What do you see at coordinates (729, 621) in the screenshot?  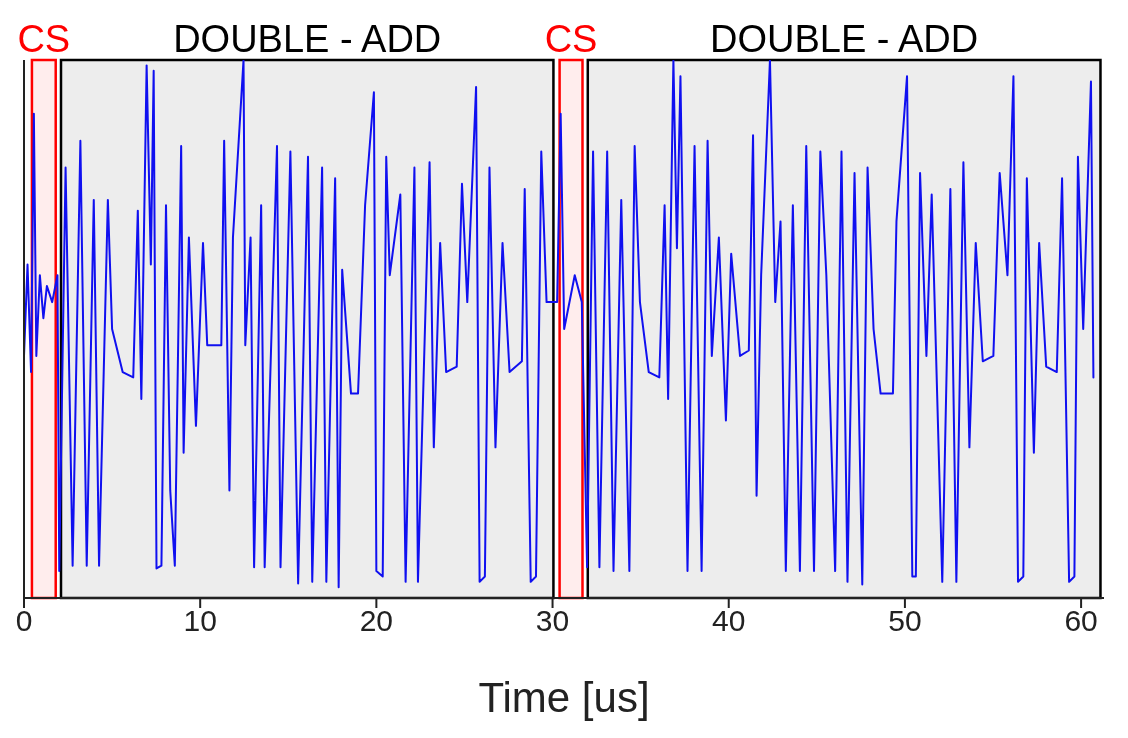 I see `x-tick-label: 40` at bounding box center [729, 621].